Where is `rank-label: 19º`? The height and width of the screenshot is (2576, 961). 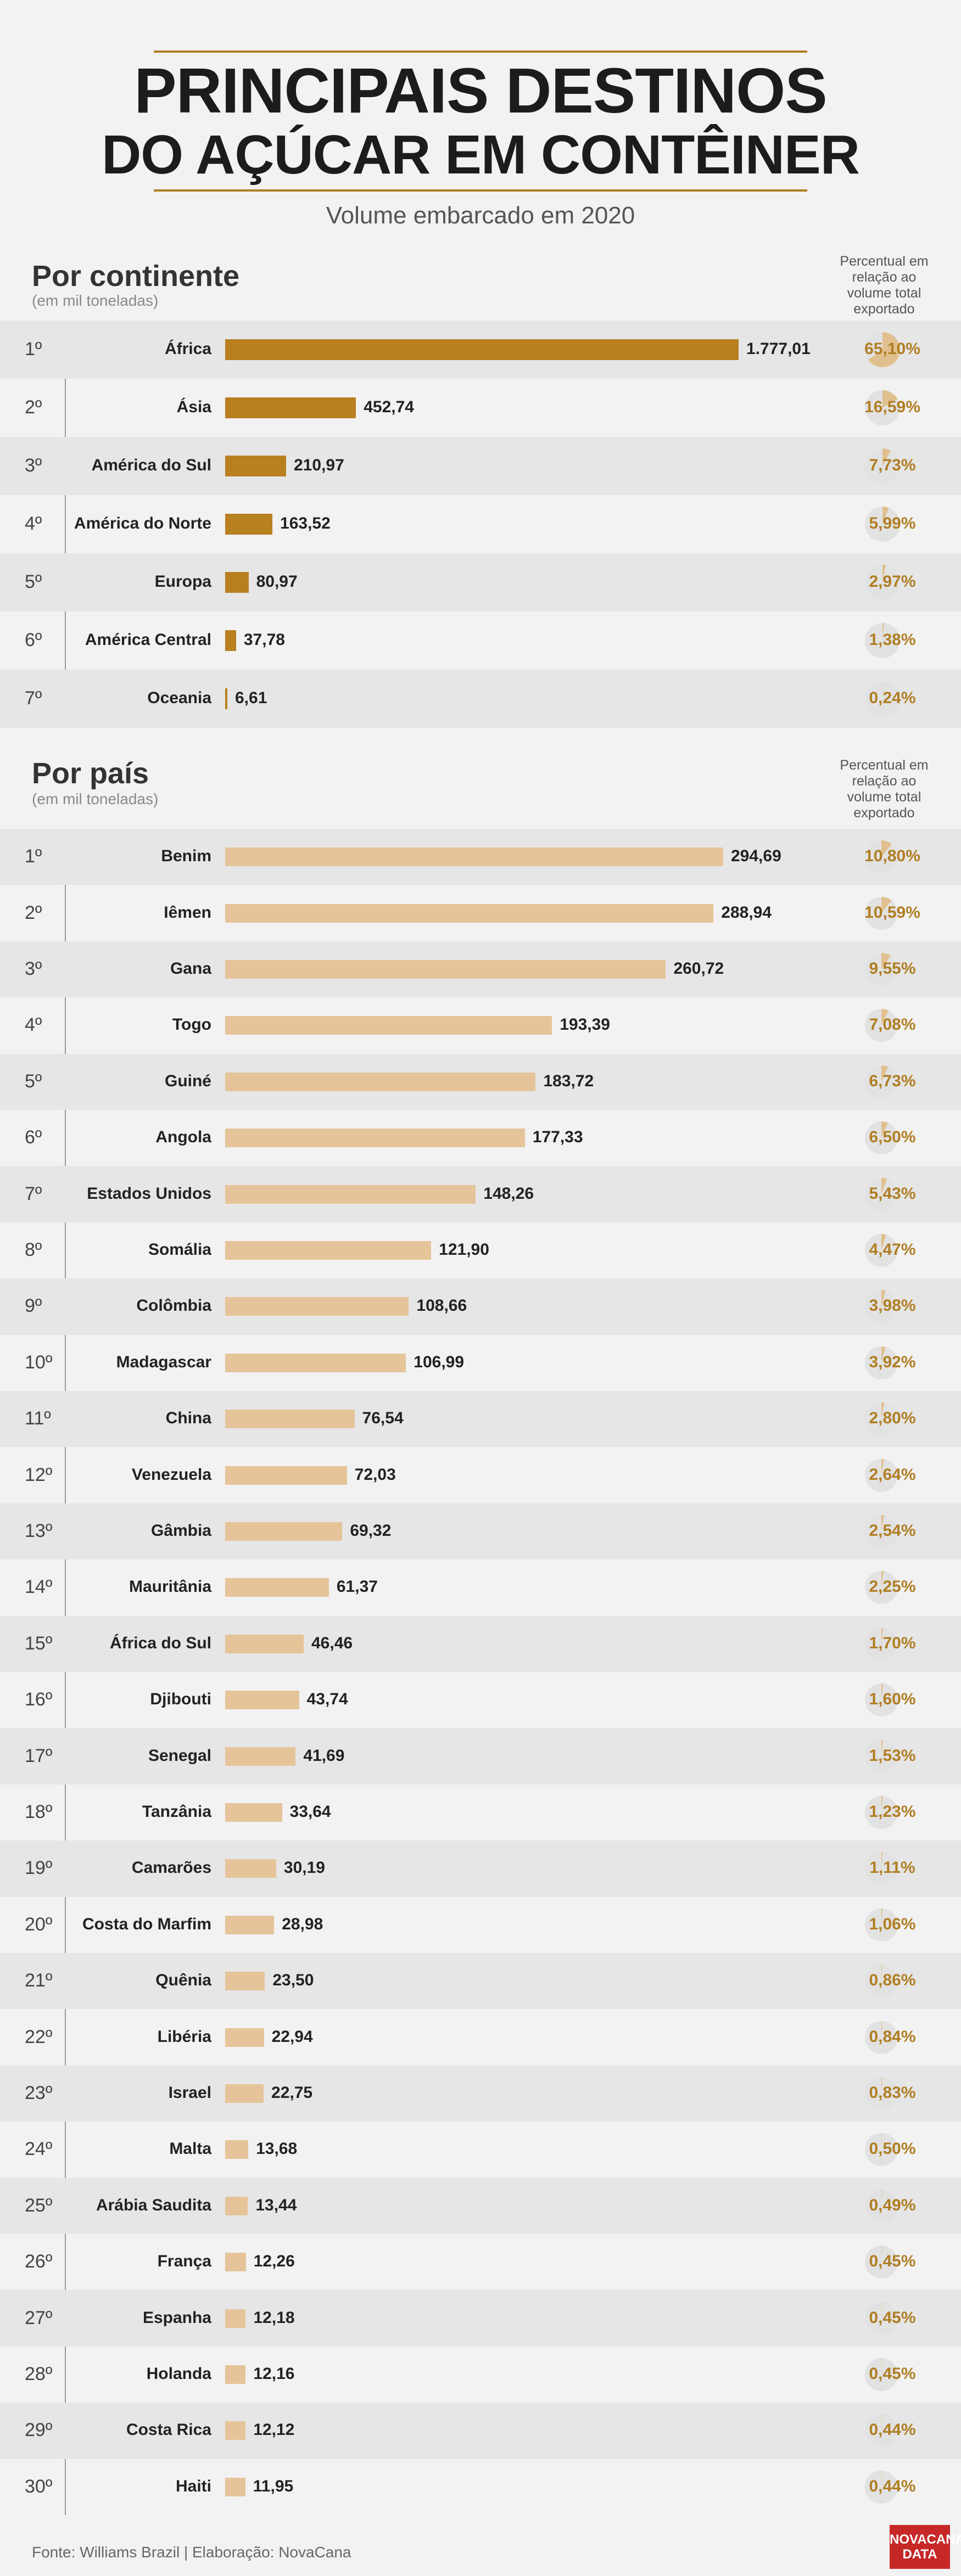 rank-label: 19º is located at coordinates (39, 1868).